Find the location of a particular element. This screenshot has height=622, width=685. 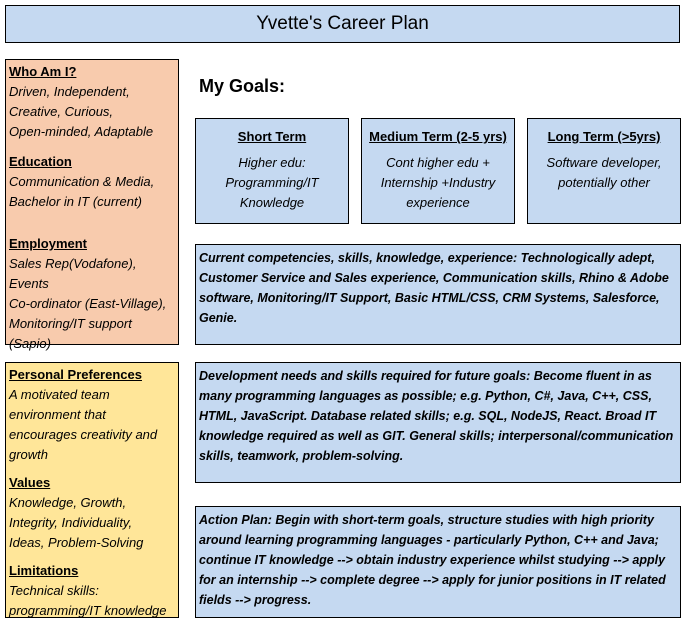

values-heading: Values is located at coordinates (30, 482).